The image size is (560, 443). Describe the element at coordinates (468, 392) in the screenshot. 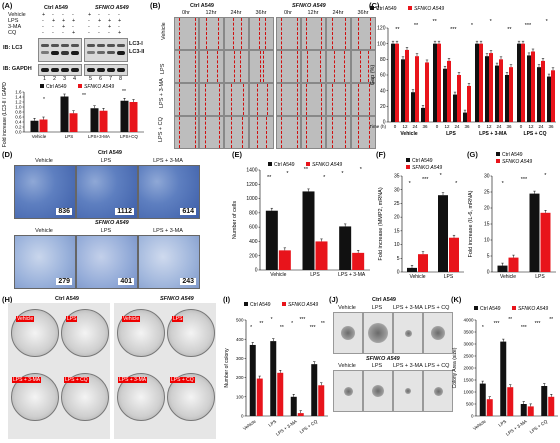

I see `y-tick-label: 1000` at that location.